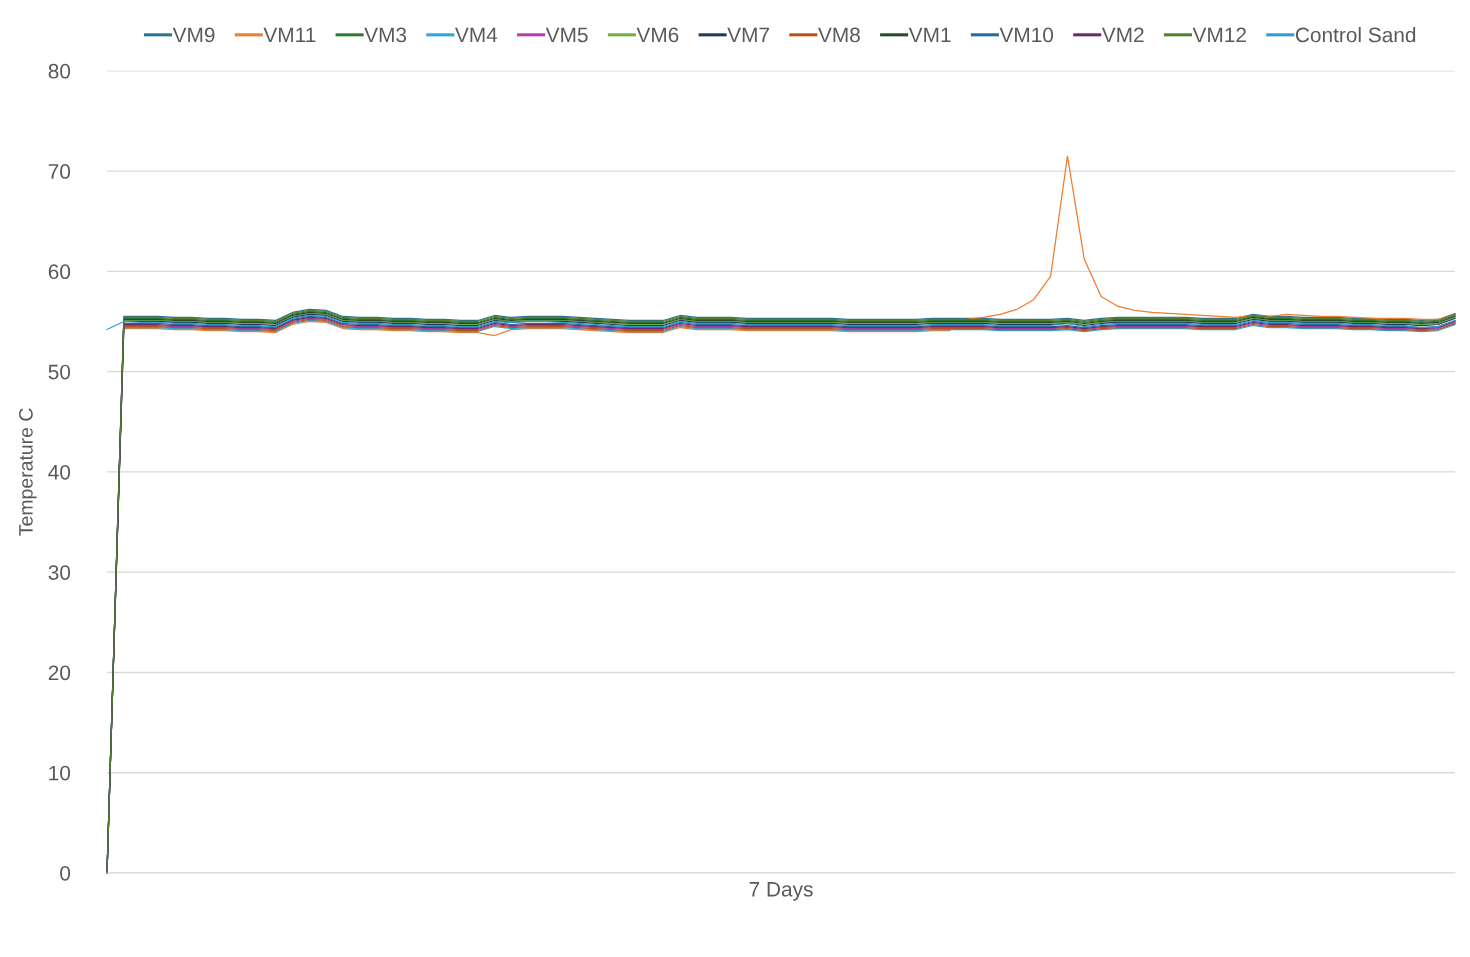 The height and width of the screenshot is (957, 1470). I want to click on legend-label: VM12, so click(1219, 35).